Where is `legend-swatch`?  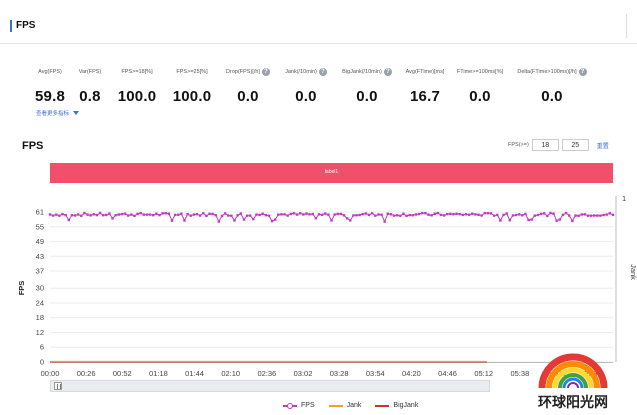
legend-swatch is located at coordinates (382, 405).